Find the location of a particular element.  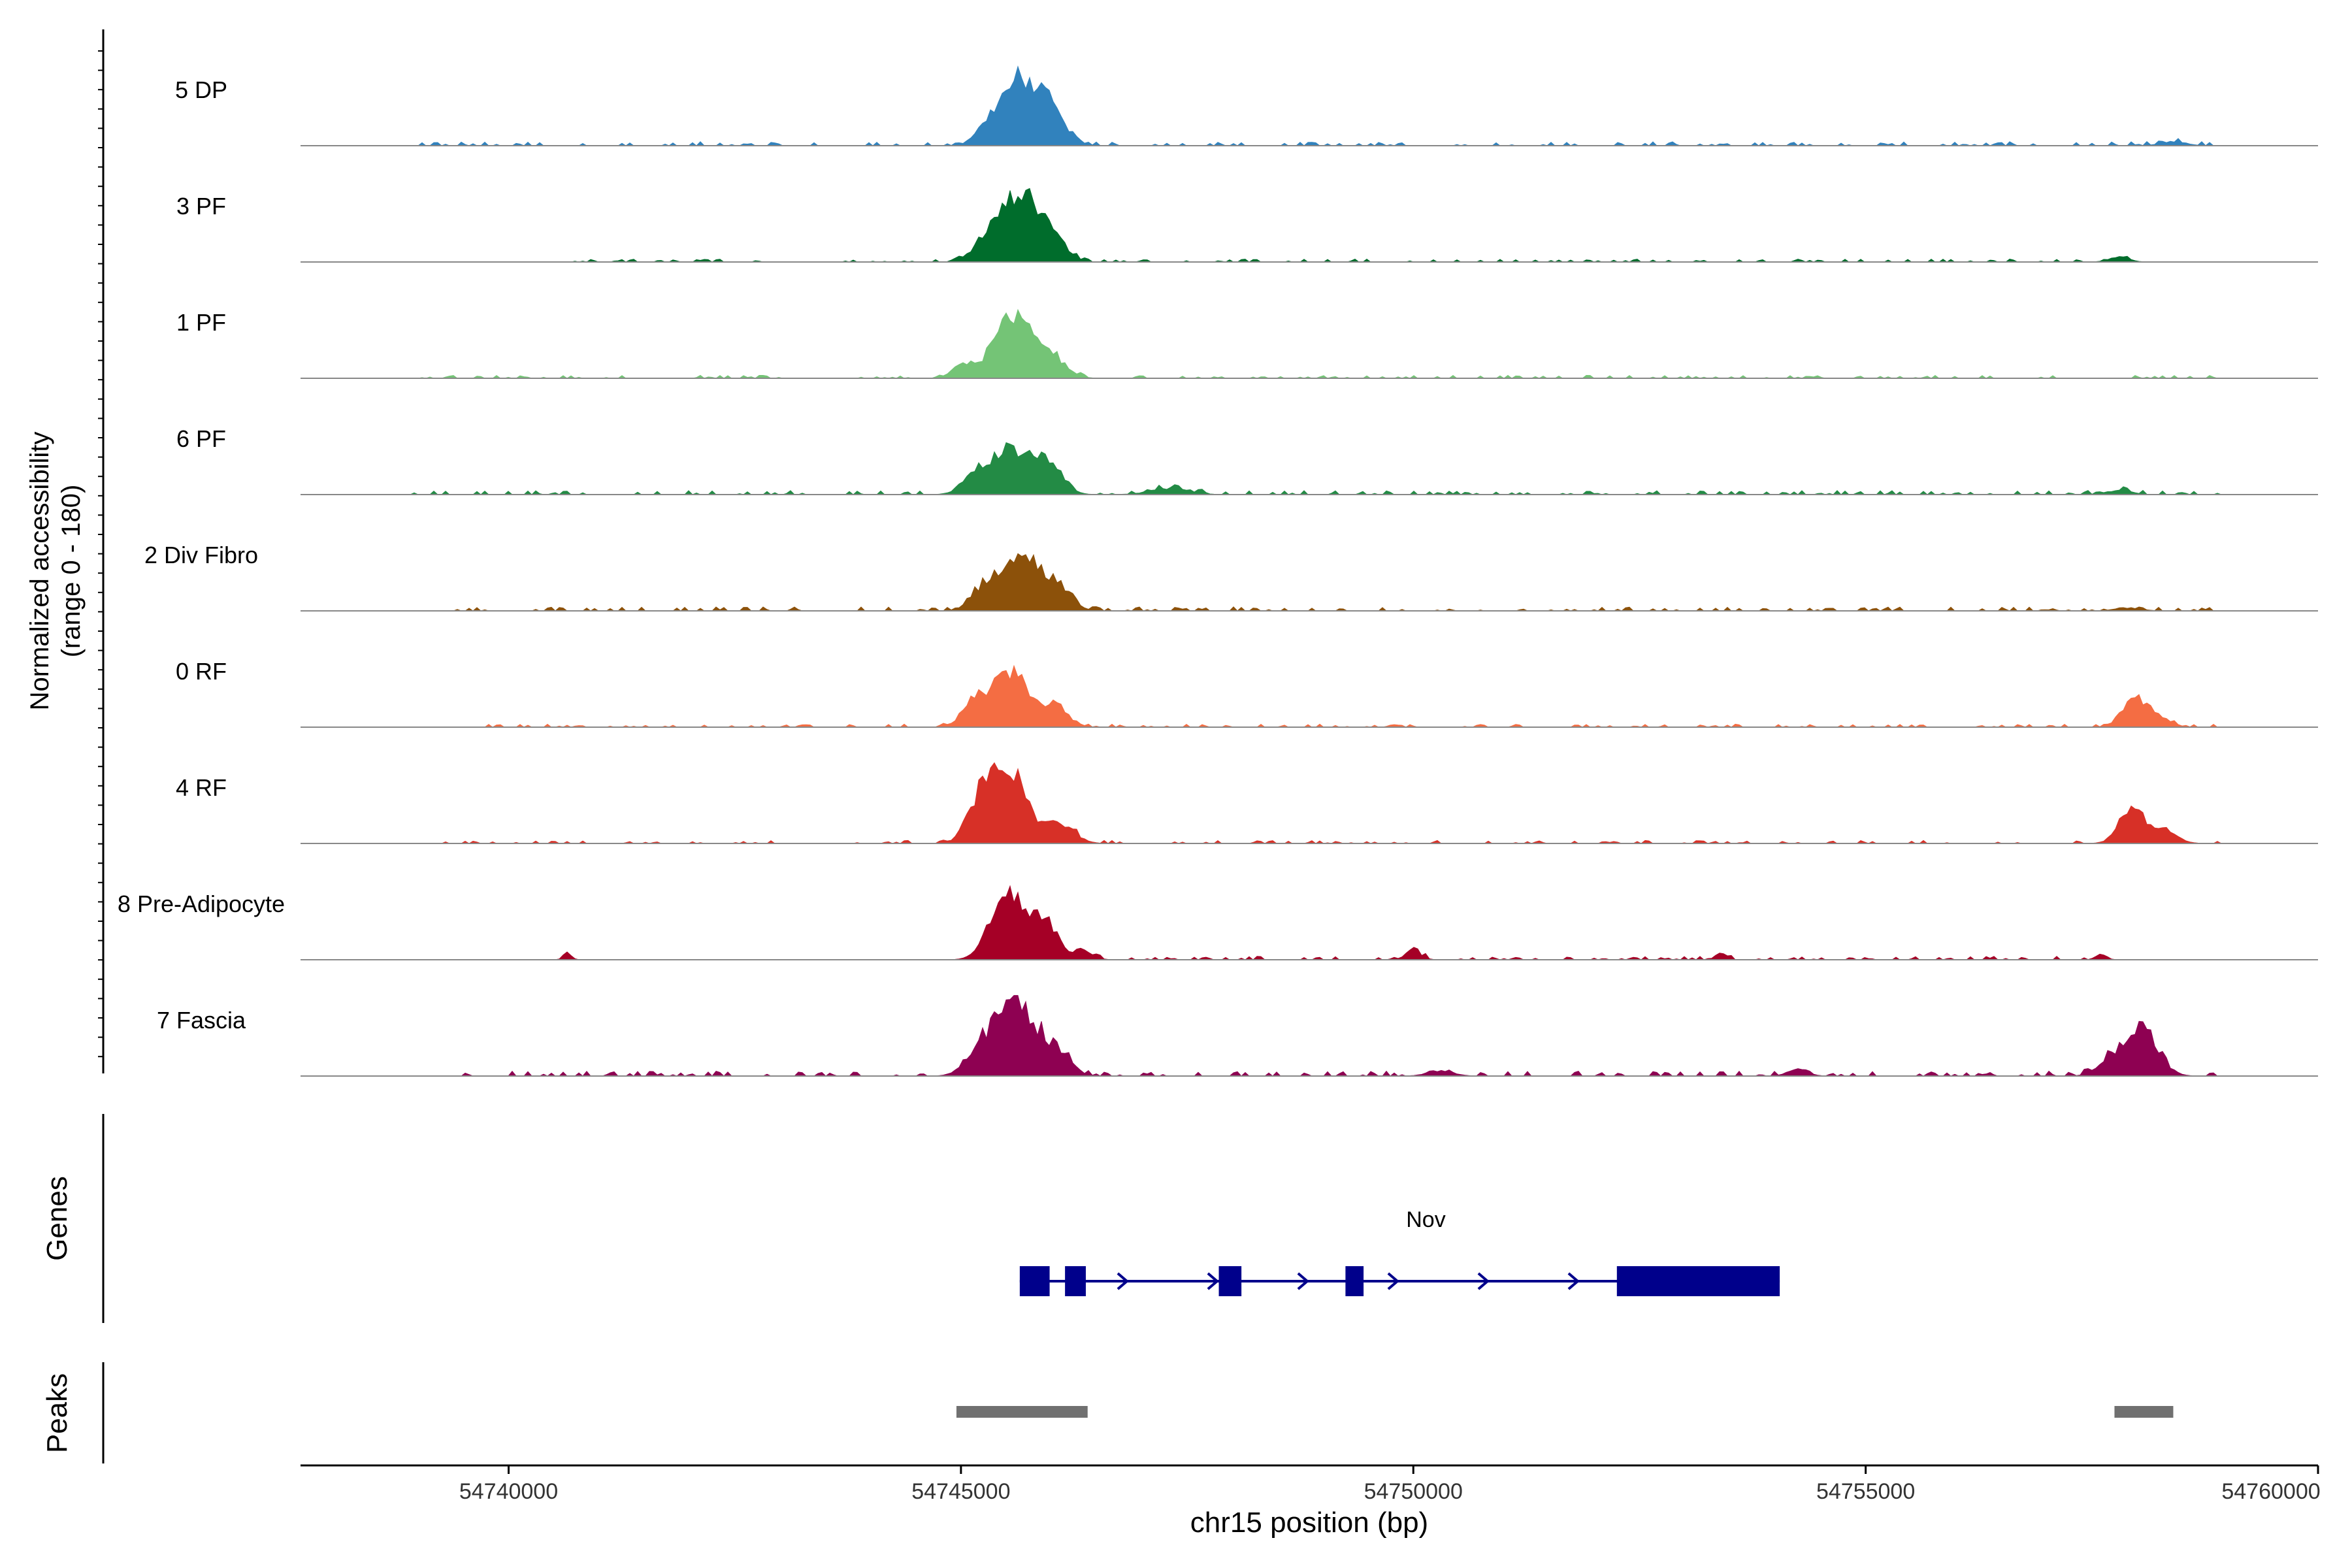

x-tick-label: 54740000 is located at coordinates (508, 1491).